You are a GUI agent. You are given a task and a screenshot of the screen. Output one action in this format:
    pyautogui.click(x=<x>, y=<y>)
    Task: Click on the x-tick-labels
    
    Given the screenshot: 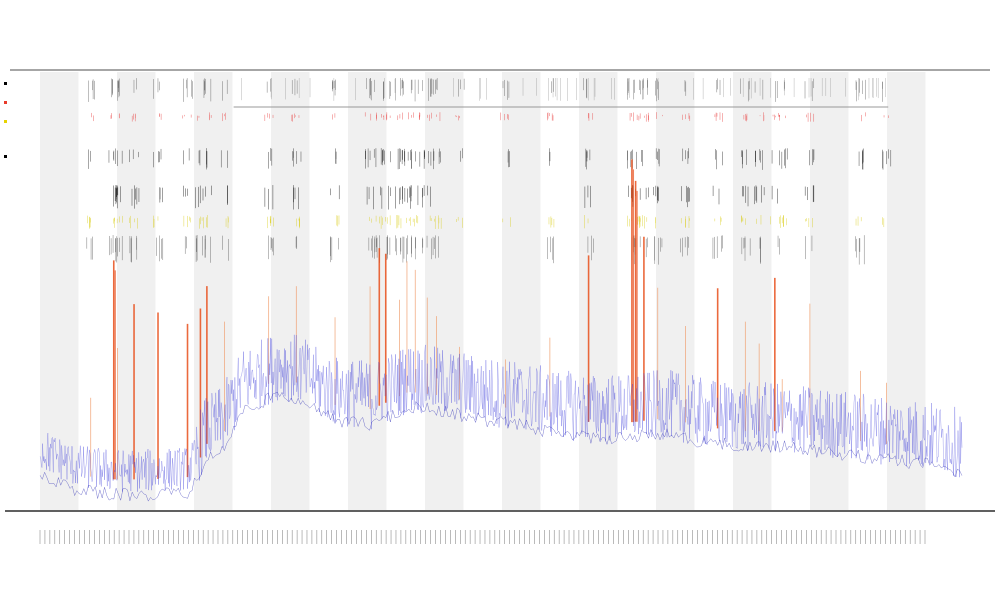 What is the action you would take?
    pyautogui.click(x=482, y=537)
    